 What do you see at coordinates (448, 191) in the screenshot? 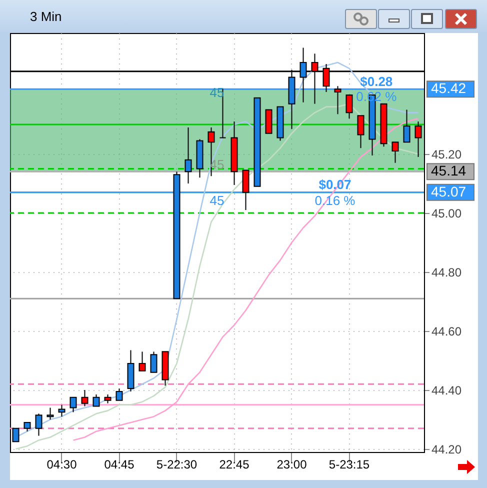
I see `ref-line-label: 45.07` at bounding box center [448, 191].